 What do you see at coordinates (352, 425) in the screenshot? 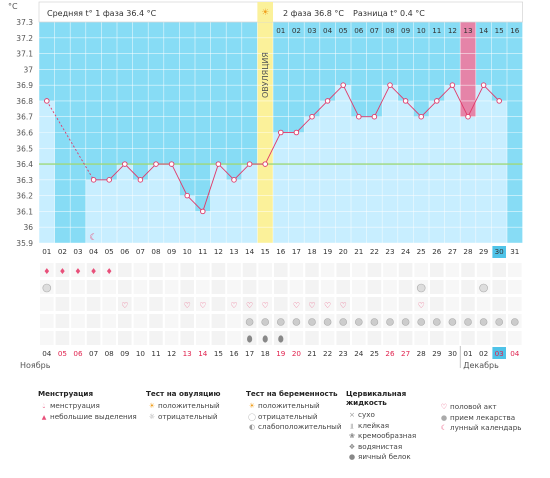
I see `sticky-icon: ⫫` at bounding box center [352, 425].